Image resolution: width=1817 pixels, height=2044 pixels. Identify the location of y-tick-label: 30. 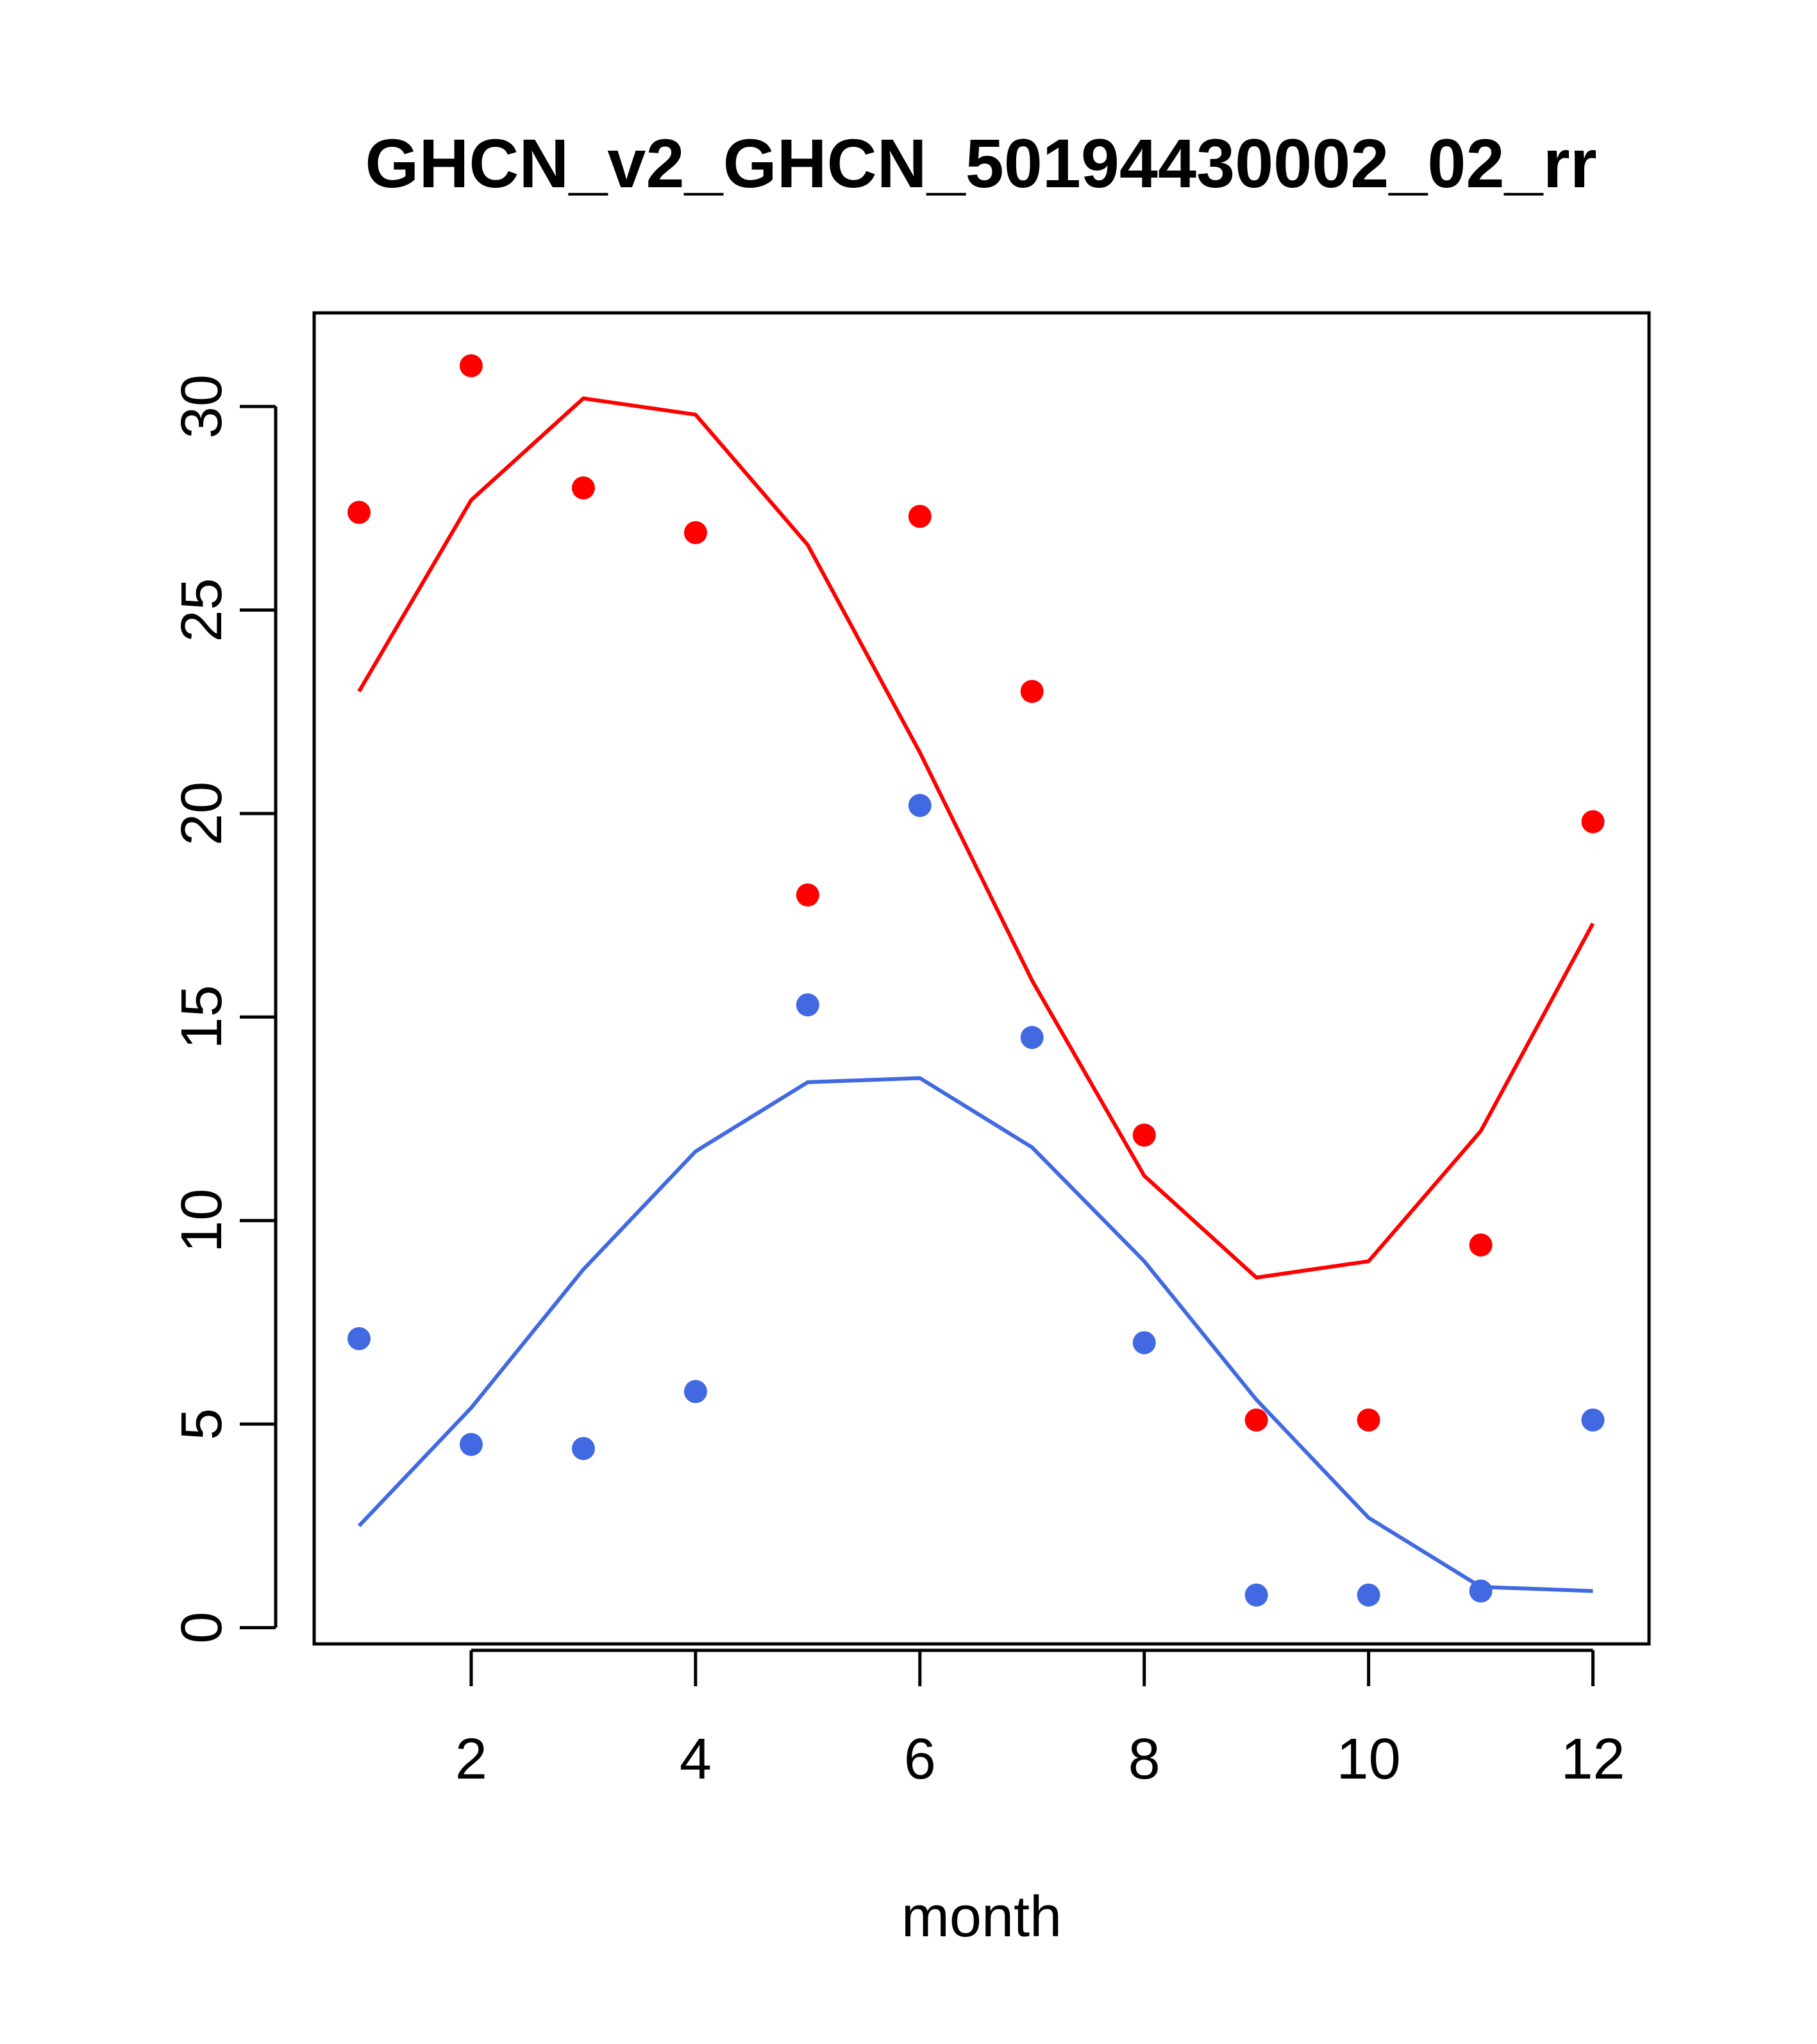
(202, 406).